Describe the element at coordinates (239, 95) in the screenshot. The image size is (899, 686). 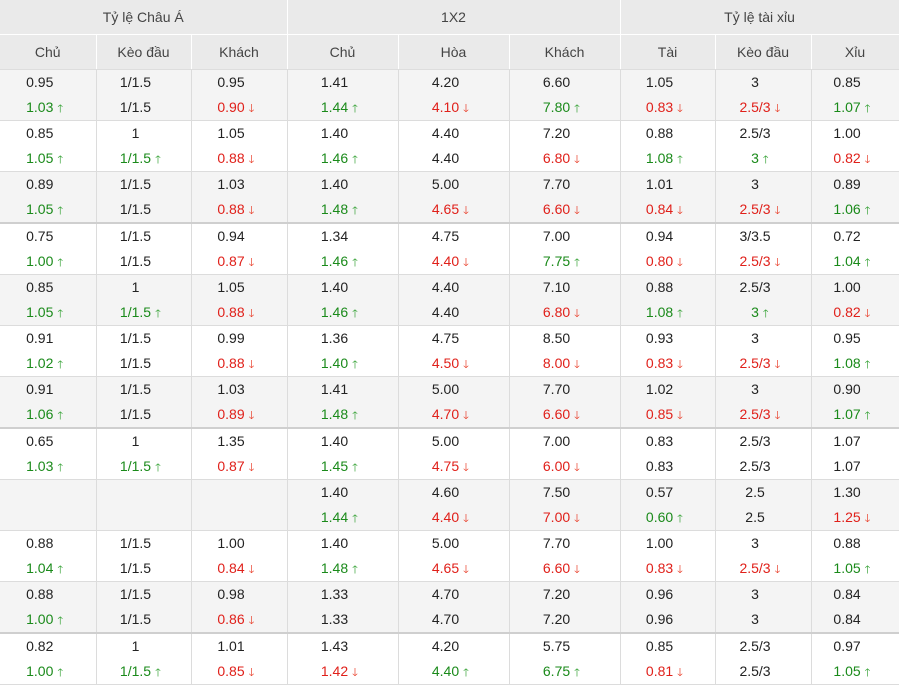
I see `odds-cell: 0.95·0.90🡓` at that location.